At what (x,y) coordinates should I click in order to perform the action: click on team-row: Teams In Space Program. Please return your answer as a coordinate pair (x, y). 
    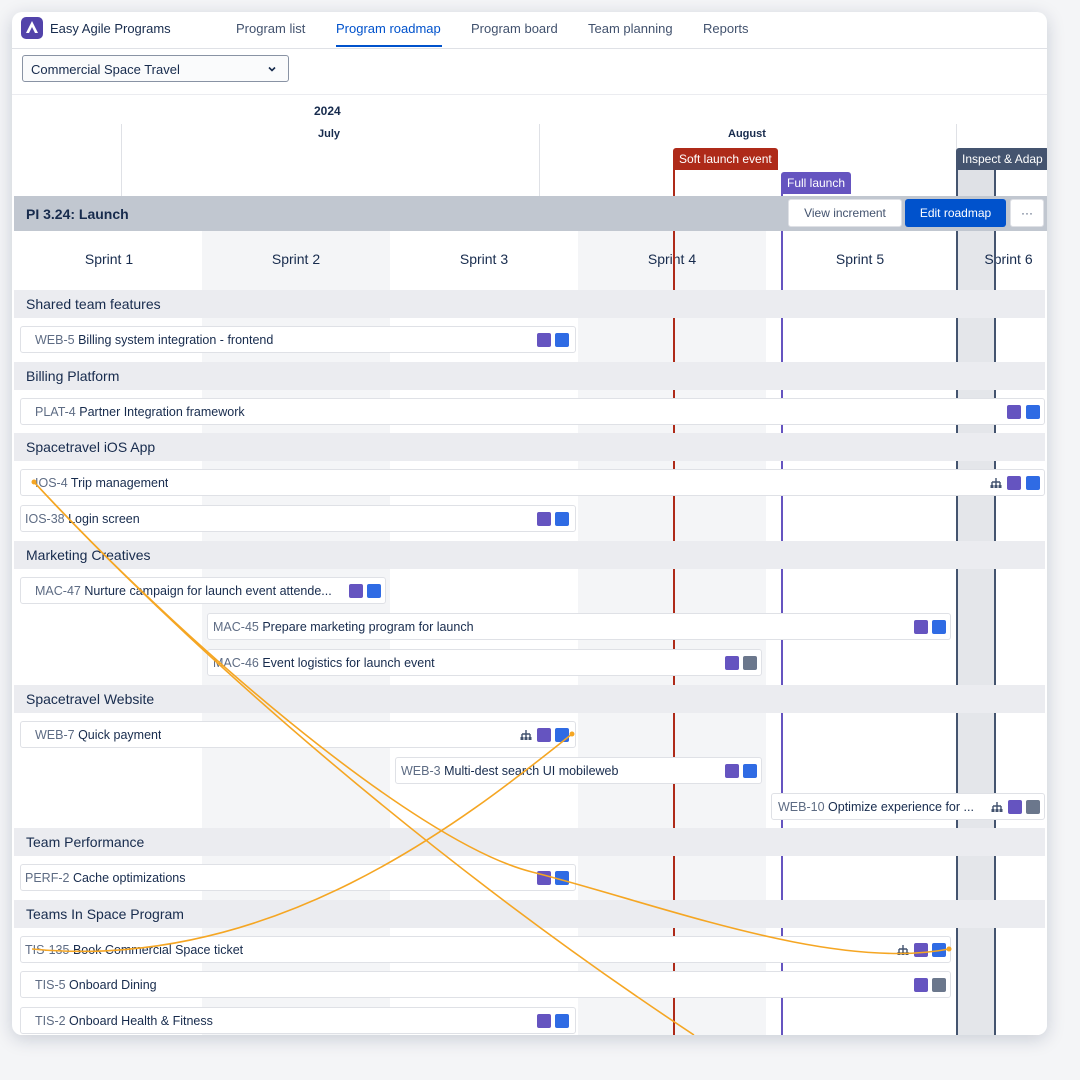
    Looking at the image, I should click on (529, 914).